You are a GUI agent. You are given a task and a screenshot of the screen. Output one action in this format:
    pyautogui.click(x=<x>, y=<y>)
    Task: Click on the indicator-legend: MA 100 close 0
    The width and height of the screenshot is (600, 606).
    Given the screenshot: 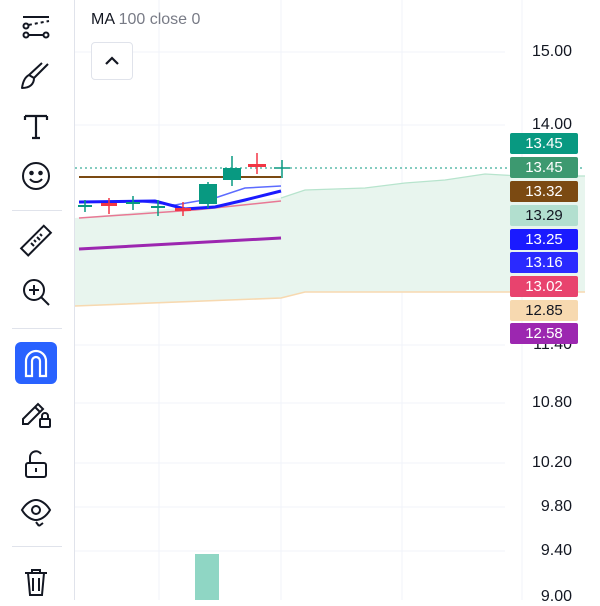 What is the action you would take?
    pyautogui.click(x=145, y=20)
    